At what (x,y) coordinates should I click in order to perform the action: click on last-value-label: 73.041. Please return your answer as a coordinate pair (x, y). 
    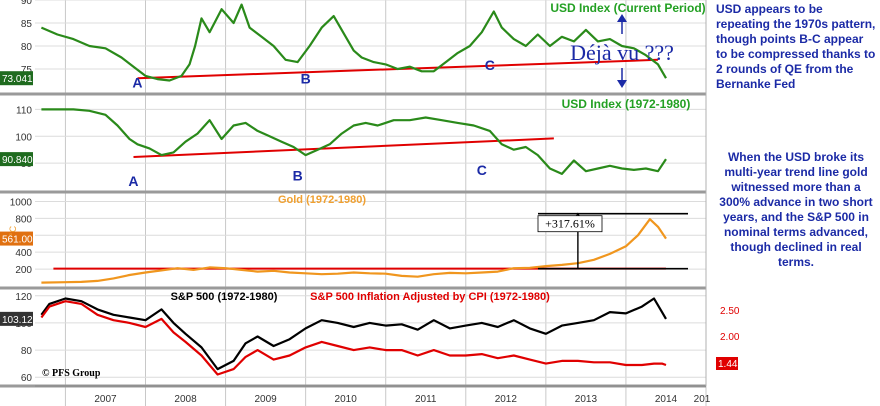
    Looking at the image, I should click on (17, 79).